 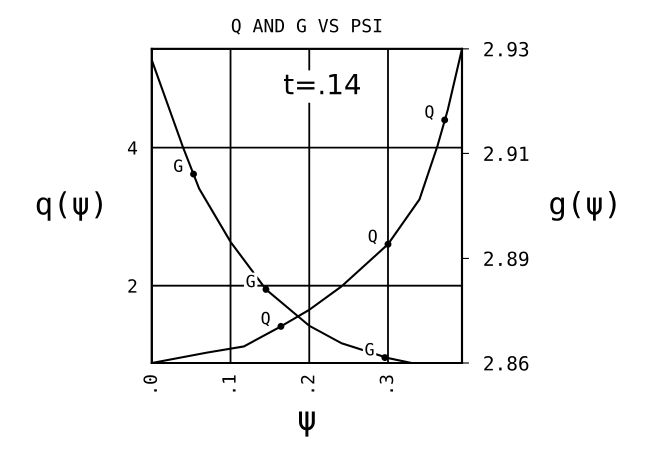 What do you see at coordinates (307, 384) in the screenshot?
I see `x-tick-label: .2` at bounding box center [307, 384].